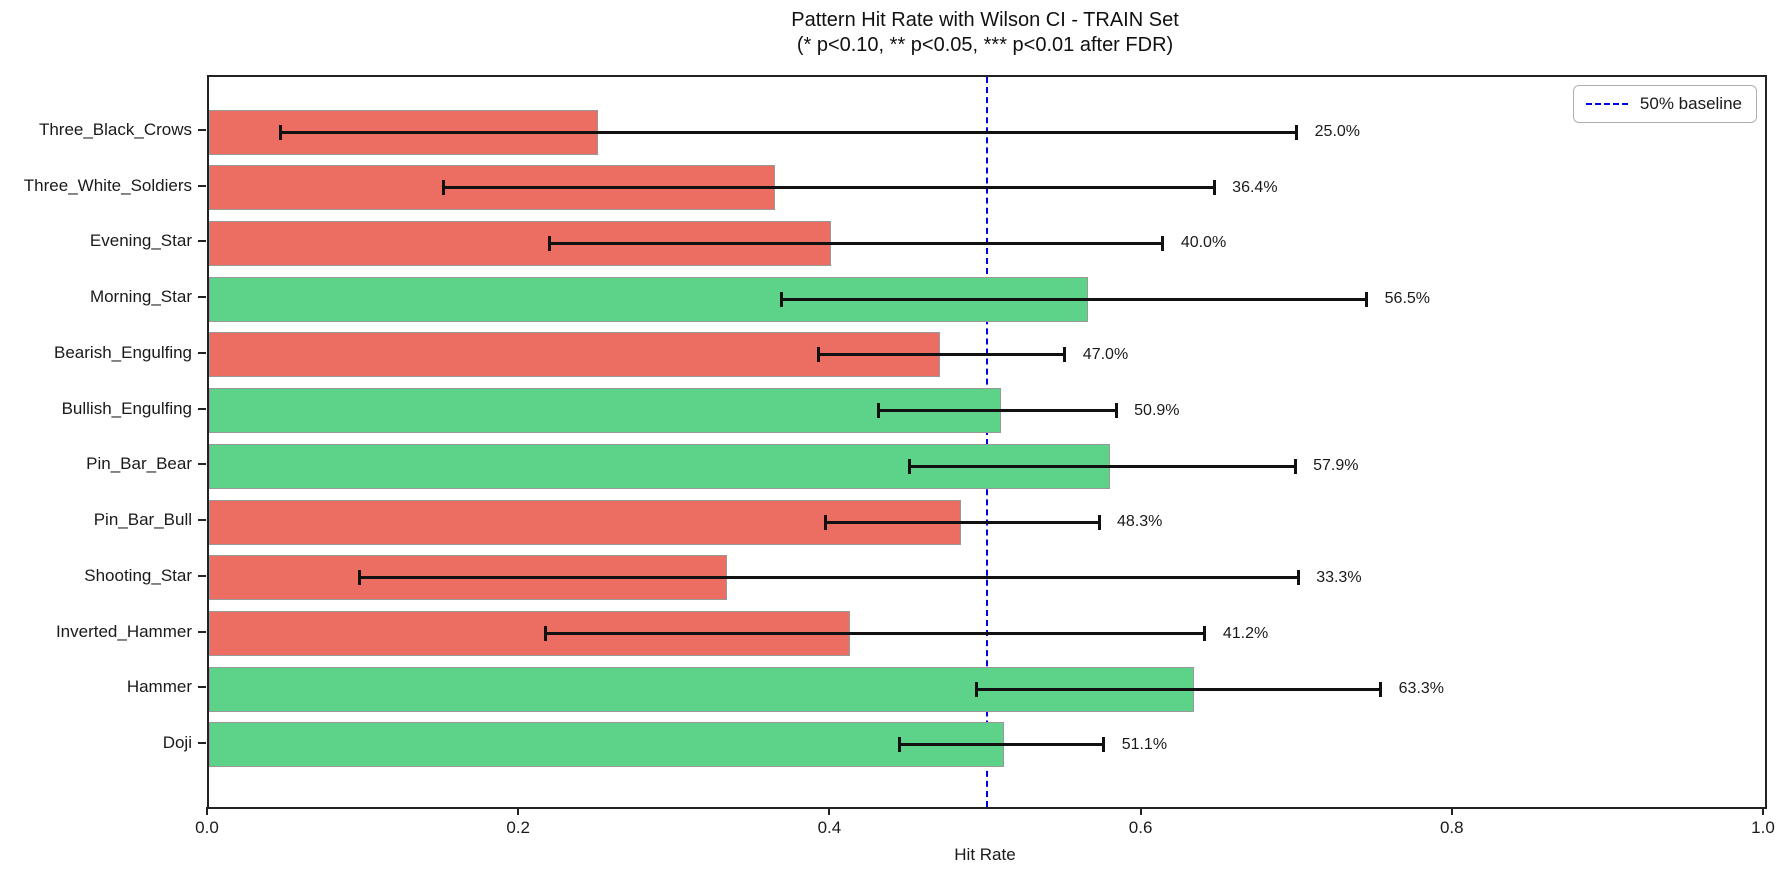 The image size is (1784, 886). What do you see at coordinates (1339, 577) in the screenshot?
I see `value-label-shooting_star: 33.3%` at bounding box center [1339, 577].